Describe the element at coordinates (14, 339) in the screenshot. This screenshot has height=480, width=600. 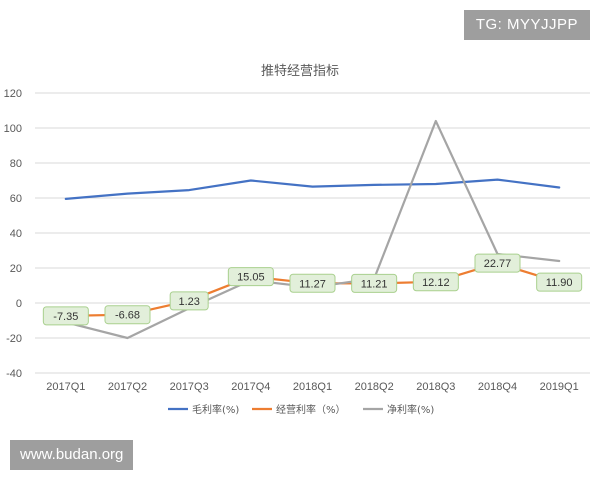
I see `y-tick-label: -20` at that location.